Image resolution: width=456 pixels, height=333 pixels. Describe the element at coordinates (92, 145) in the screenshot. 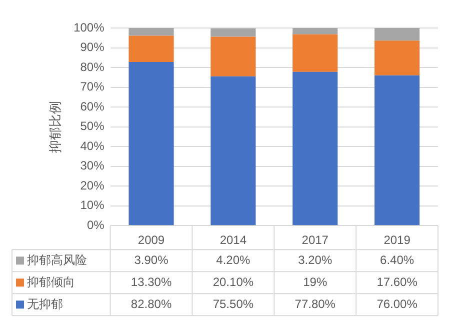

I see `y-tick-label: 40%` at that location.